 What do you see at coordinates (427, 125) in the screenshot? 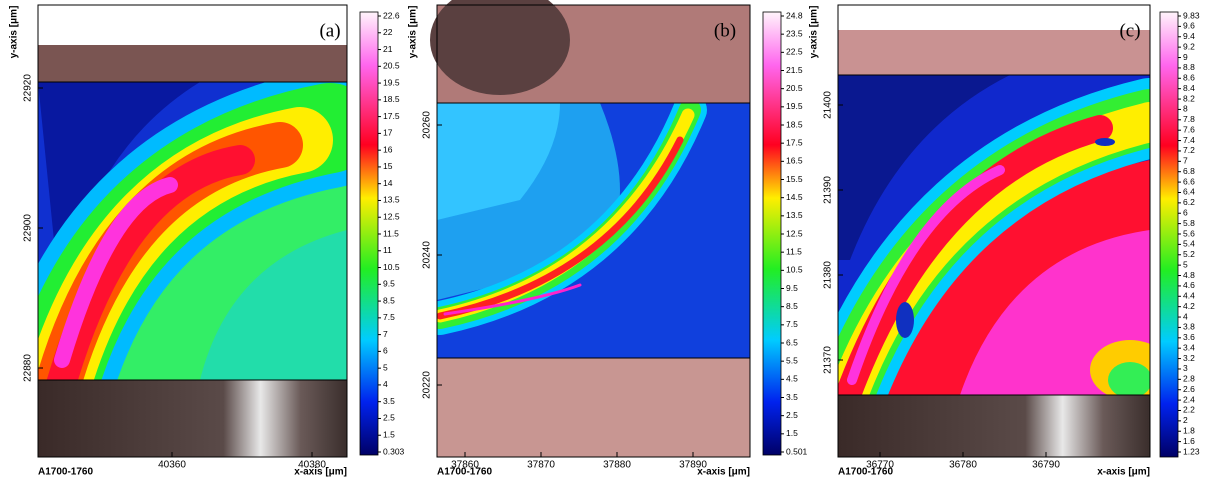
I see `y-tick-label: 20260` at bounding box center [427, 125].